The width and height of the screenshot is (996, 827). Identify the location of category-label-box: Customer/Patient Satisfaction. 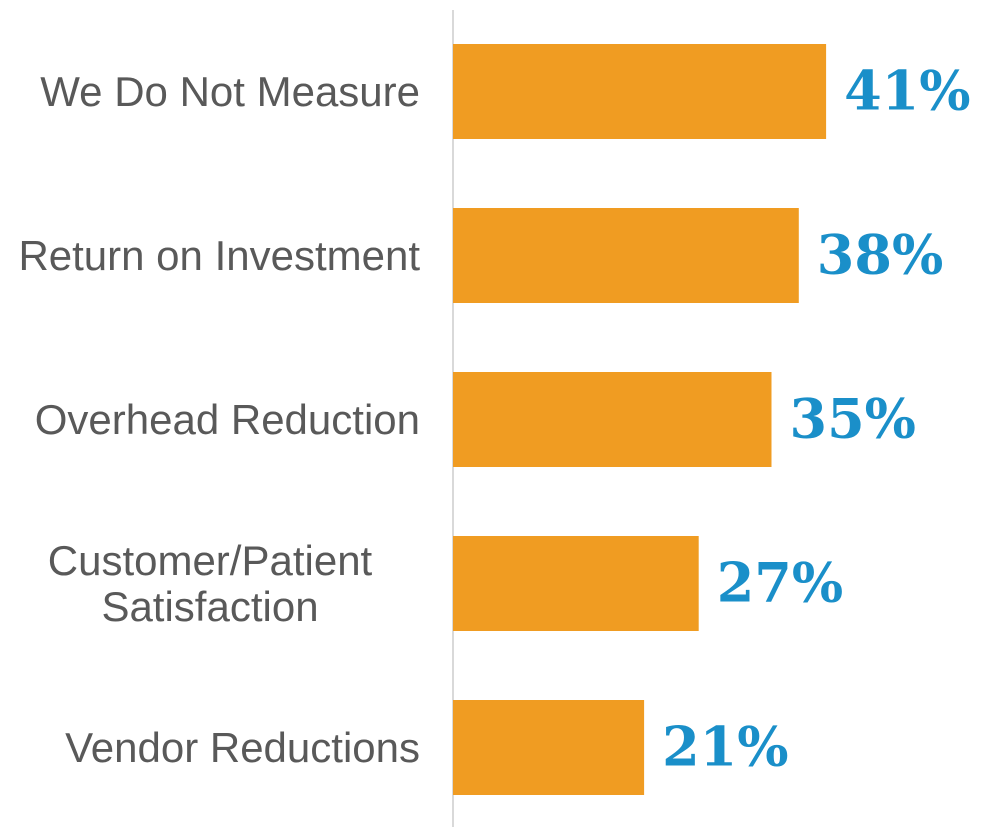
(210, 583).